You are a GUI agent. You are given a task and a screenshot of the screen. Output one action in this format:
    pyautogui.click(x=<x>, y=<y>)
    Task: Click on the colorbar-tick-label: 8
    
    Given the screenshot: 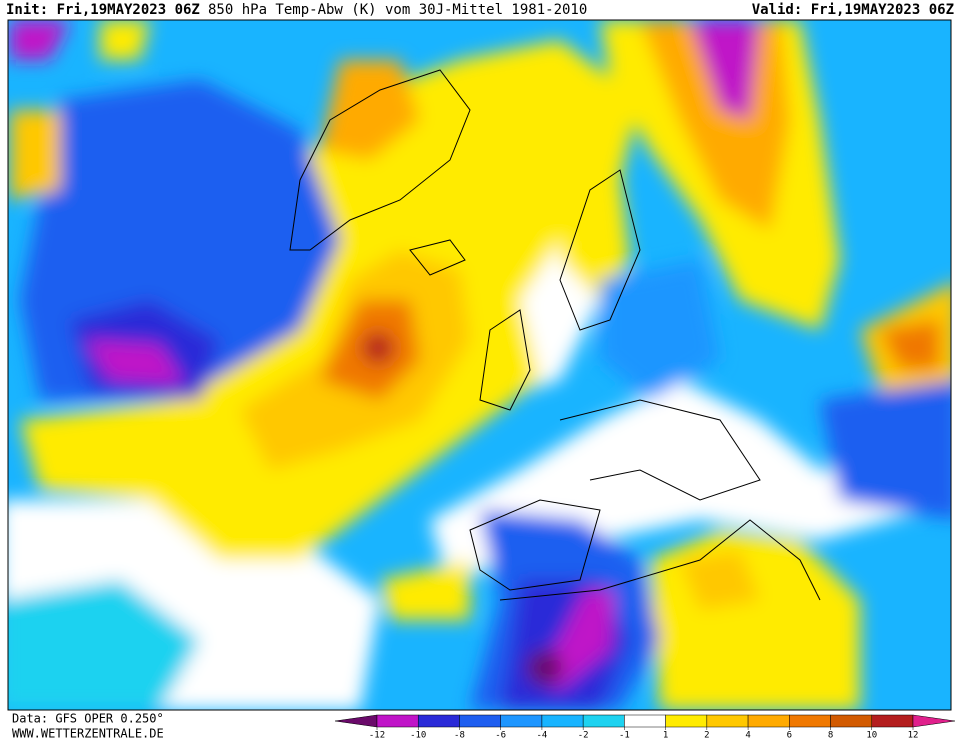 What is the action you would take?
    pyautogui.click(x=830, y=736)
    